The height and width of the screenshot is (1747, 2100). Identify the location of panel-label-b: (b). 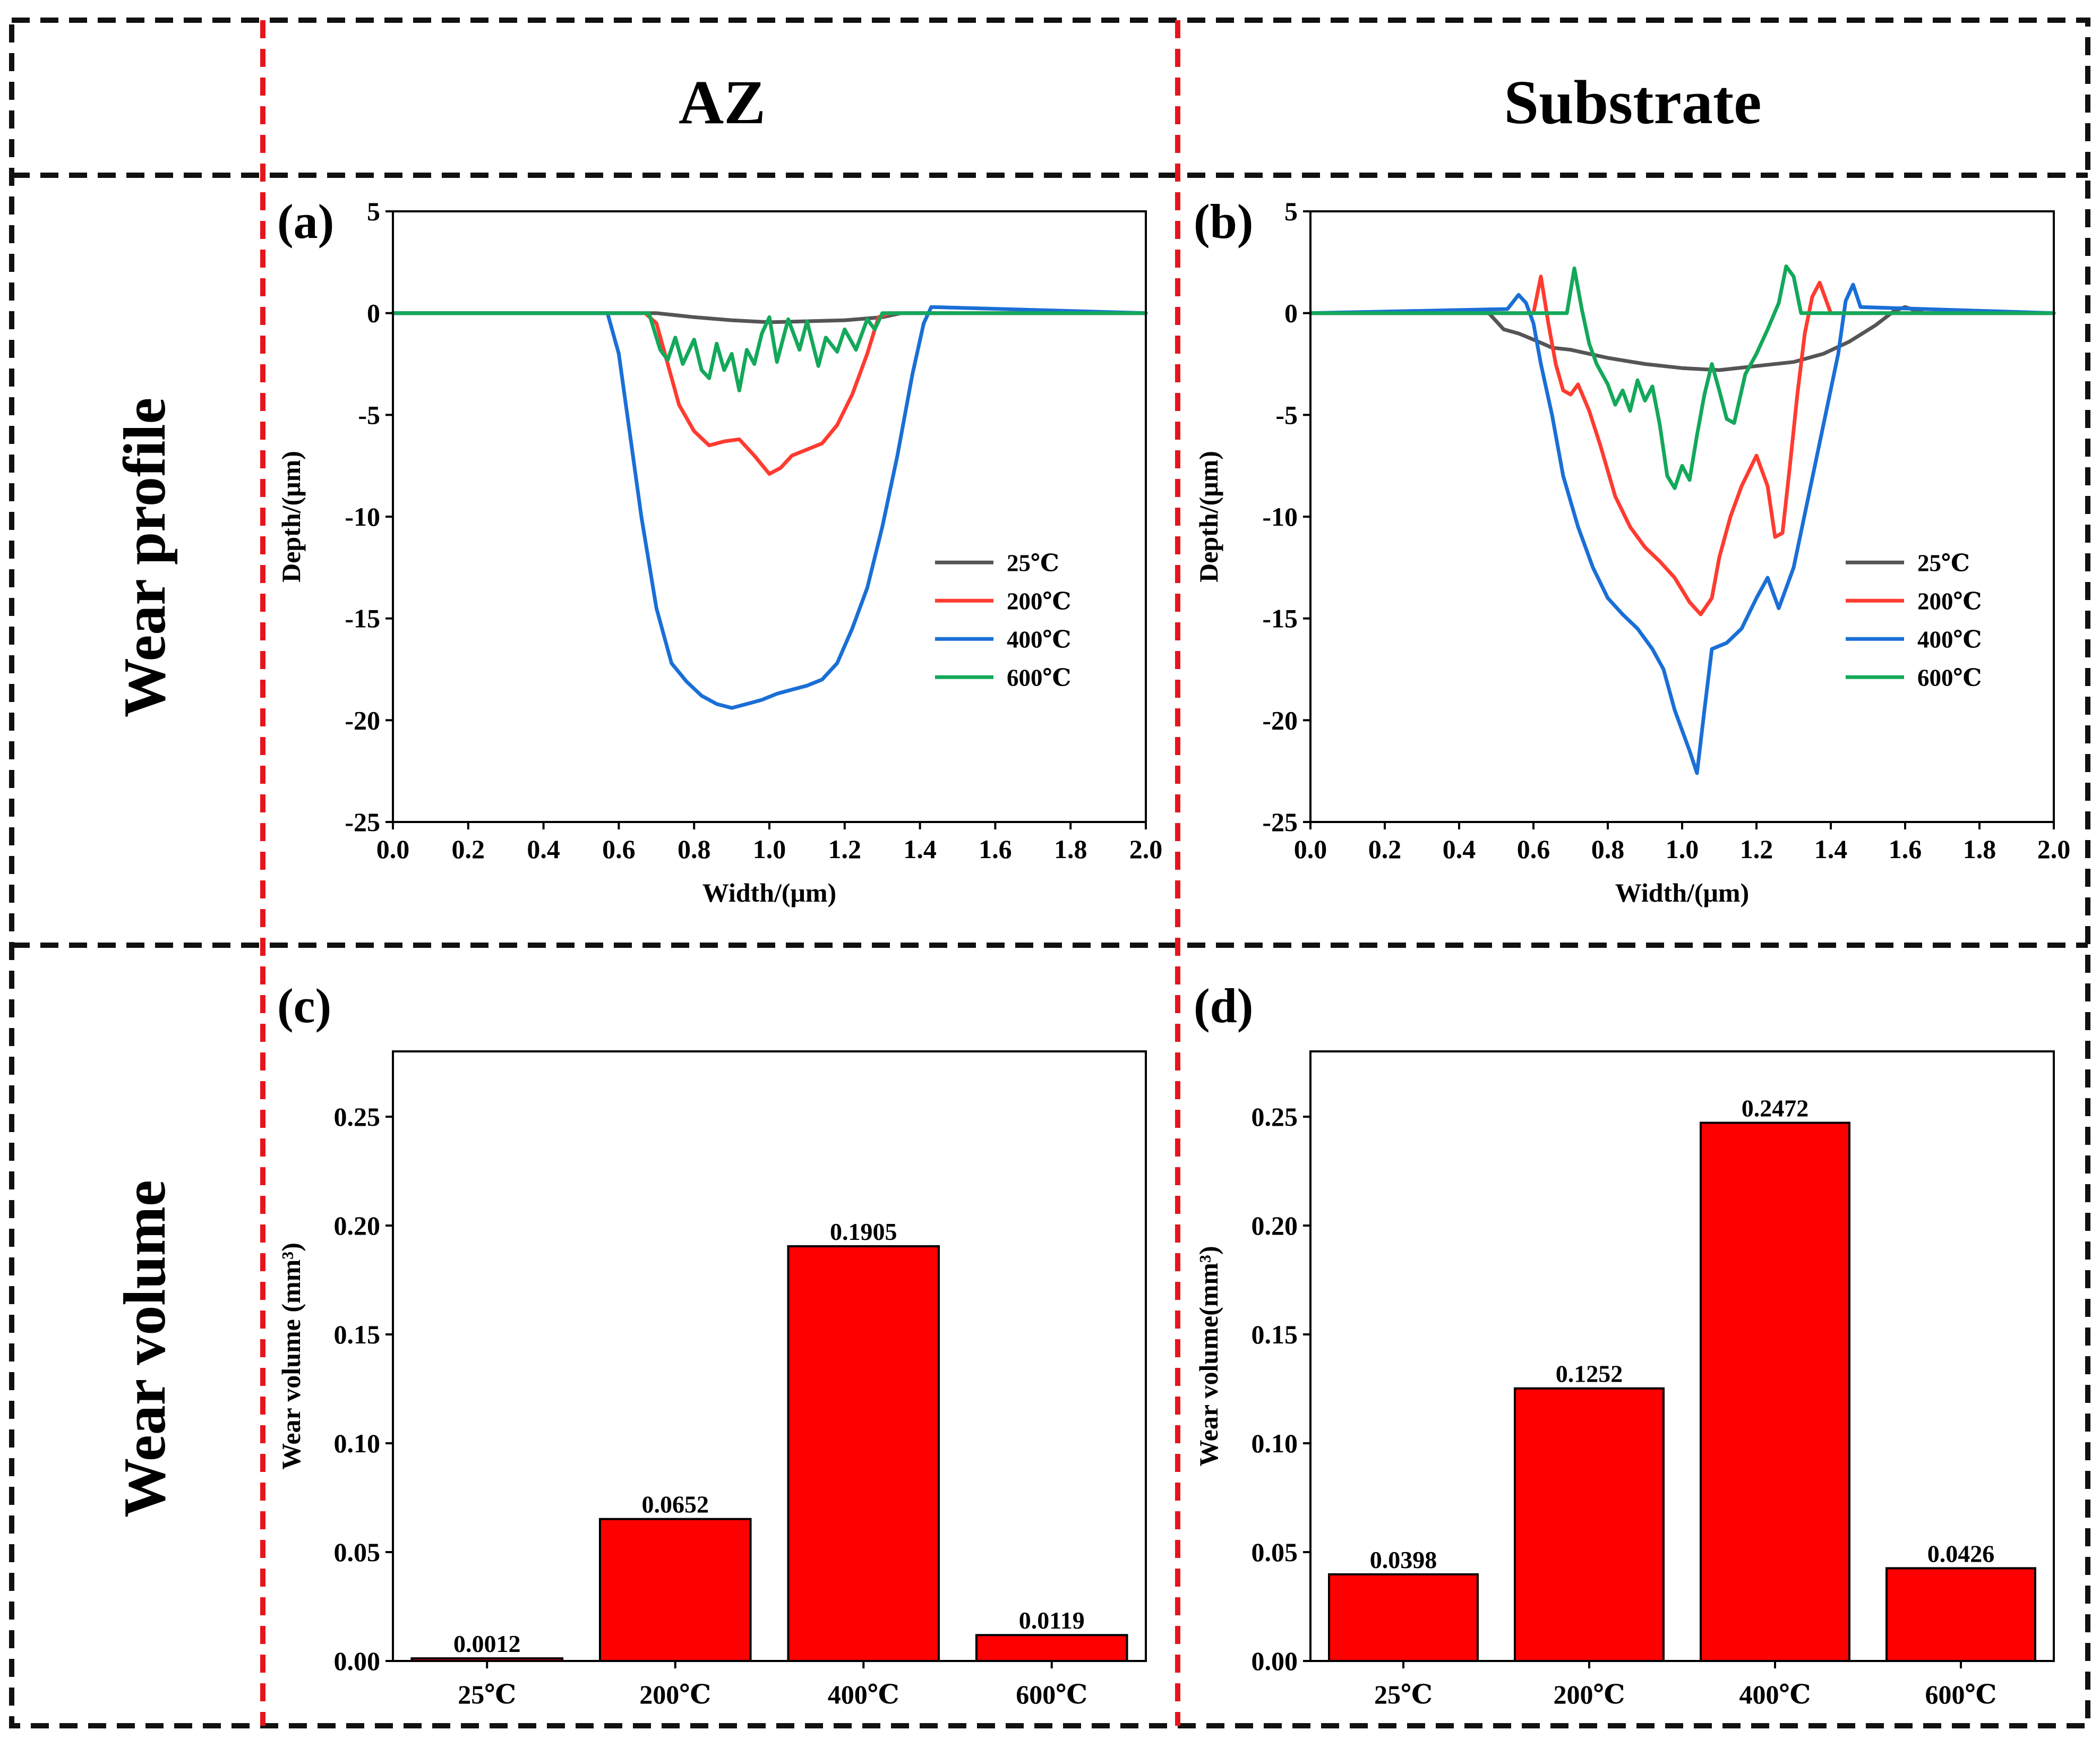
(1223, 221).